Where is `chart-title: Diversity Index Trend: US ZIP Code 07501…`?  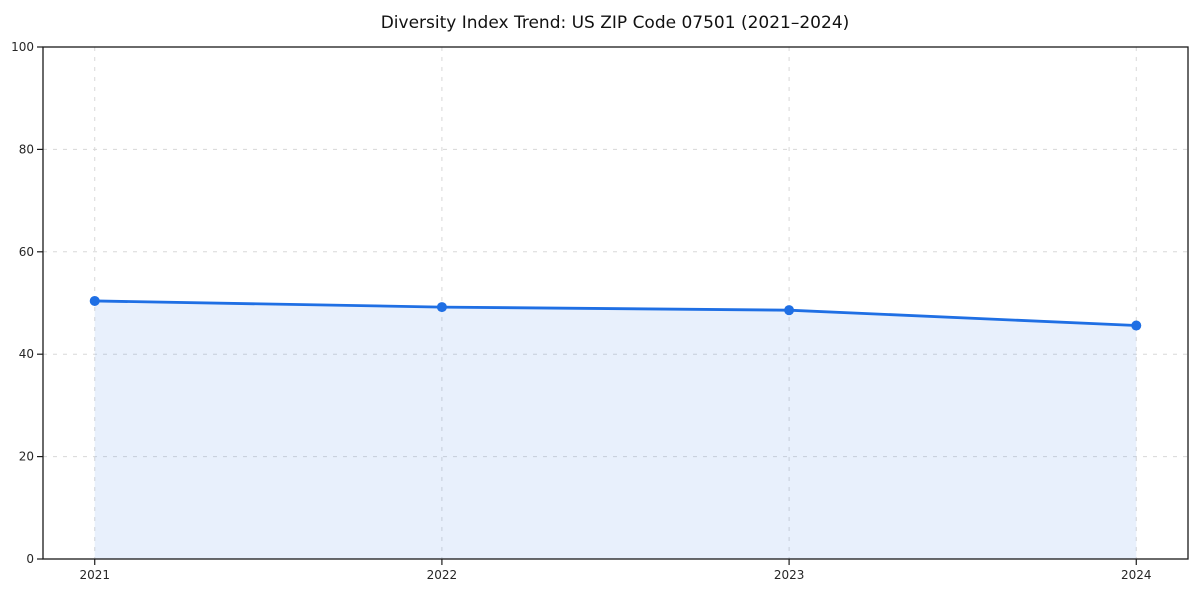
chart-title: Diversity Index Trend: US ZIP Code 07501… is located at coordinates (615, 23).